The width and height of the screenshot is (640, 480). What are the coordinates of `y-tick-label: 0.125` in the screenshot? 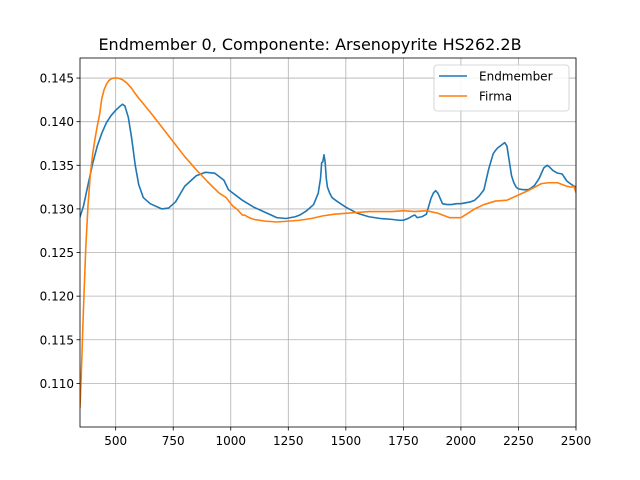 It's located at (57, 253).